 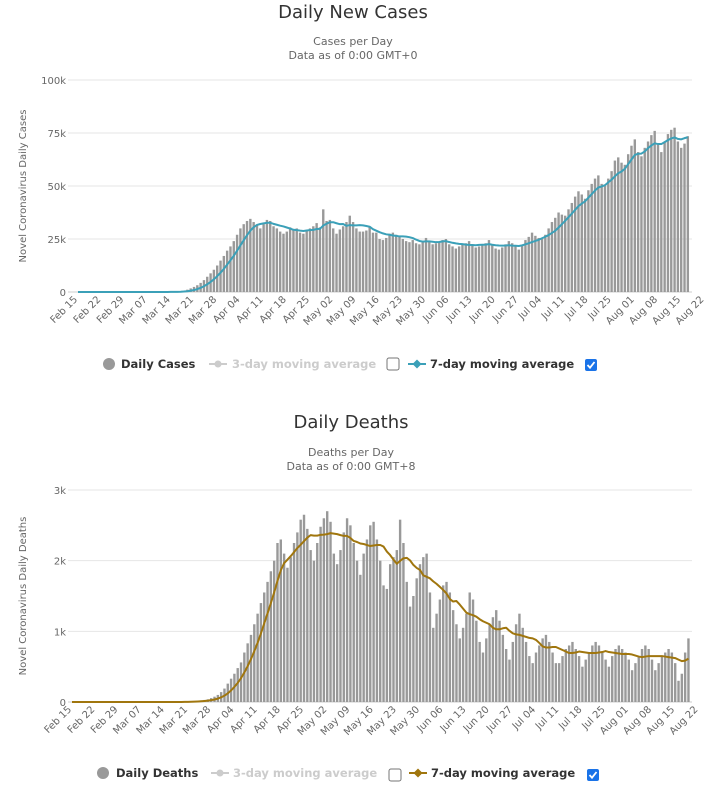 What do you see at coordinates (149, 364) in the screenshot?
I see `legend-item-daily-cases: Daily Cases` at bounding box center [149, 364].